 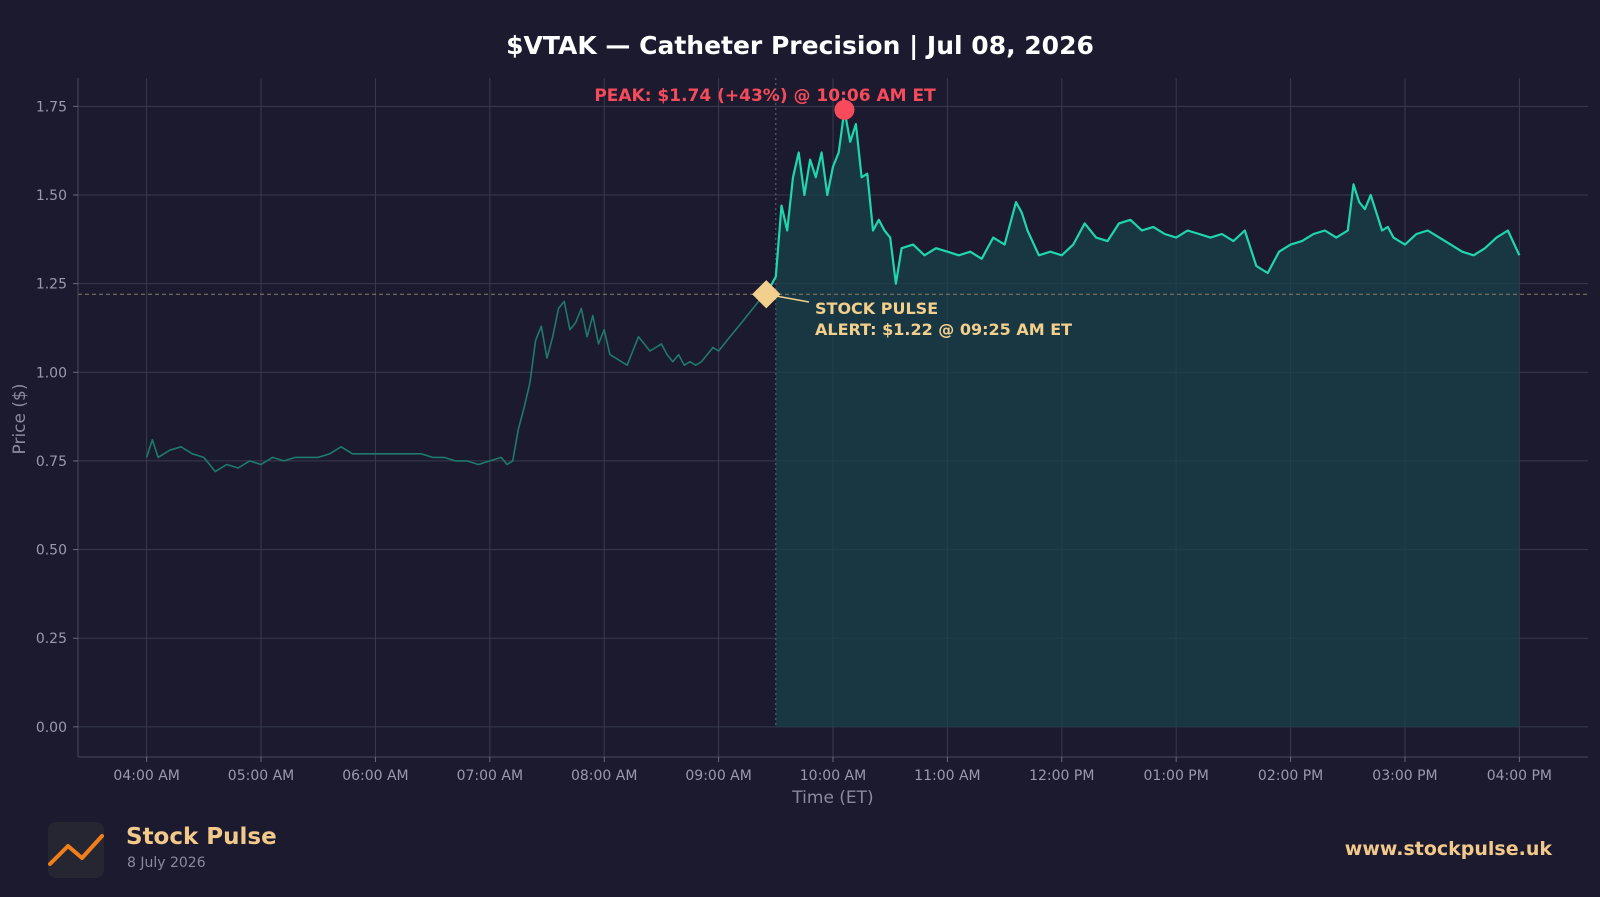 What do you see at coordinates (51, 728) in the screenshot?
I see `y-tick-label: 0.00` at bounding box center [51, 728].